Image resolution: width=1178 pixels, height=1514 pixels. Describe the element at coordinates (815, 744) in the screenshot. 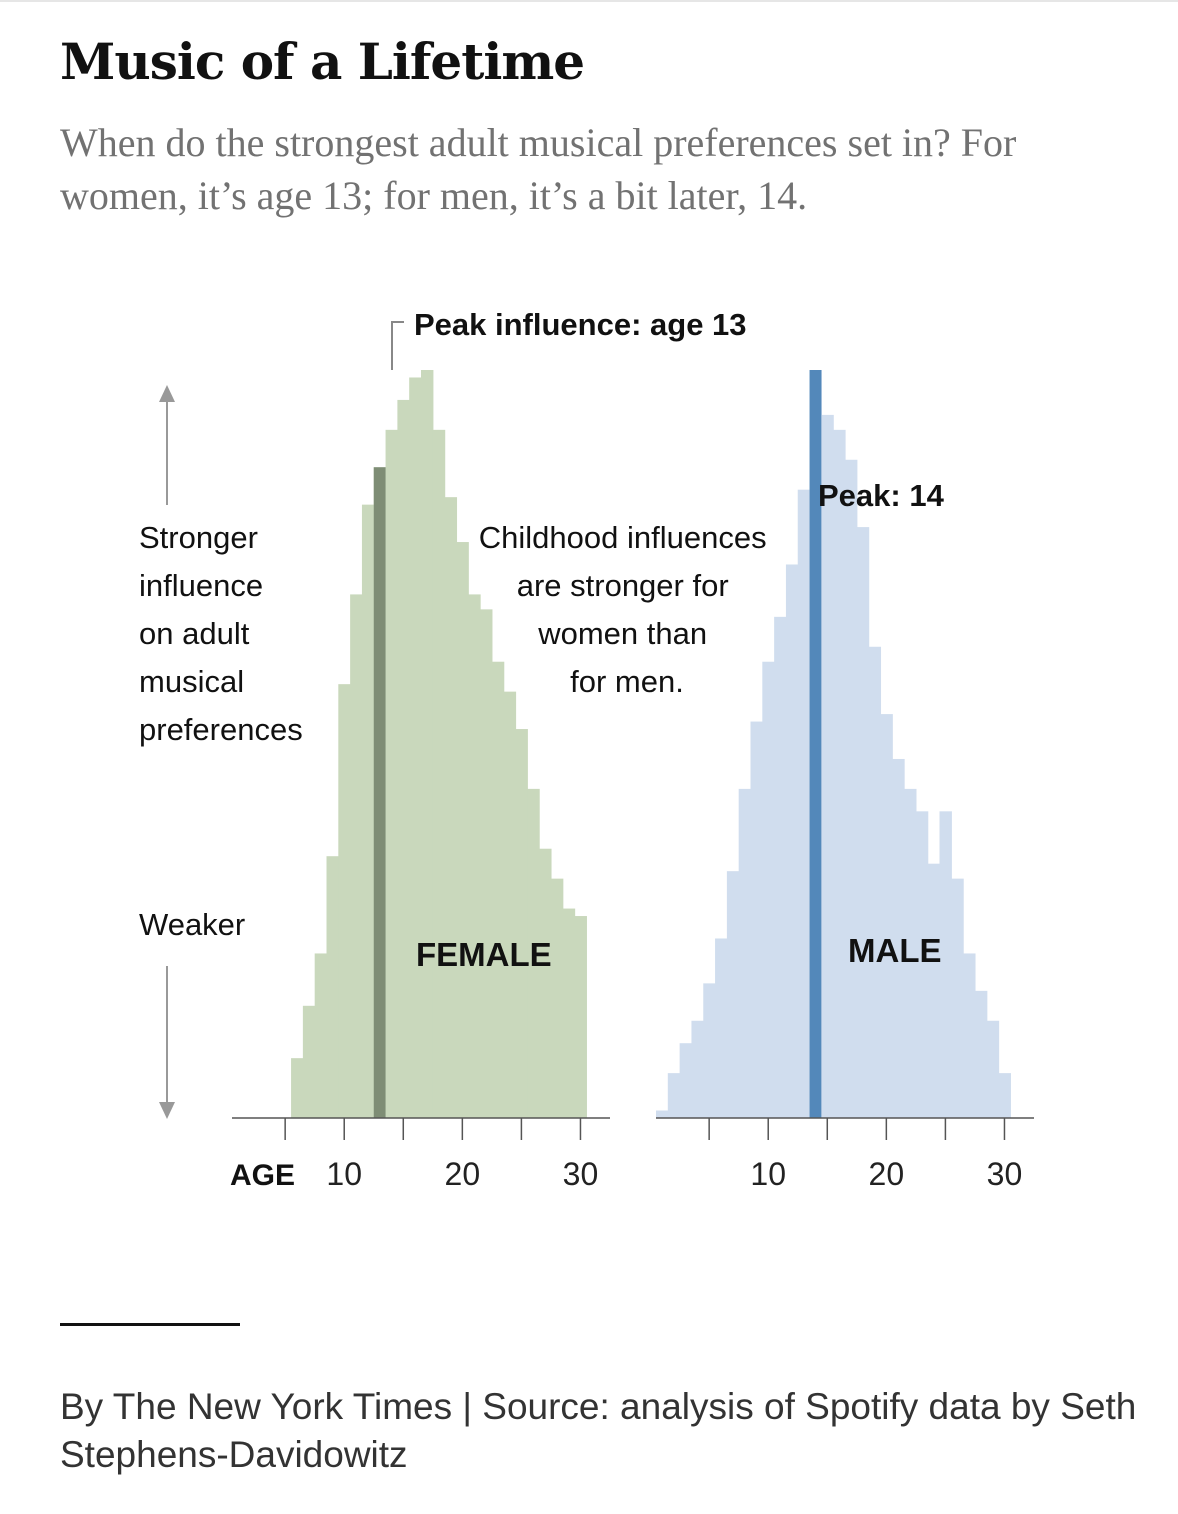

I see `male-peak-bar` at that location.